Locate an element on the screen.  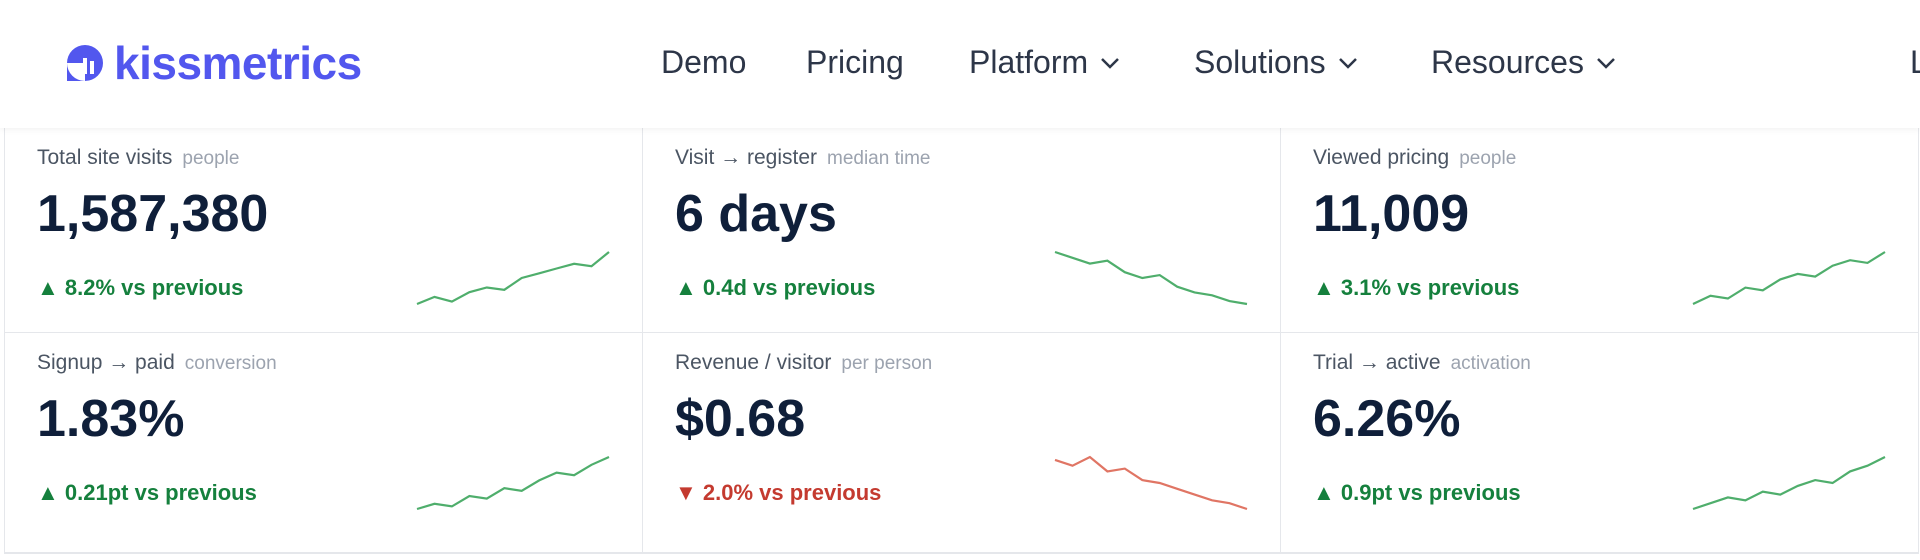
metric-delta: ▲ 0.21pt vs previous is located at coordinates (147, 492).